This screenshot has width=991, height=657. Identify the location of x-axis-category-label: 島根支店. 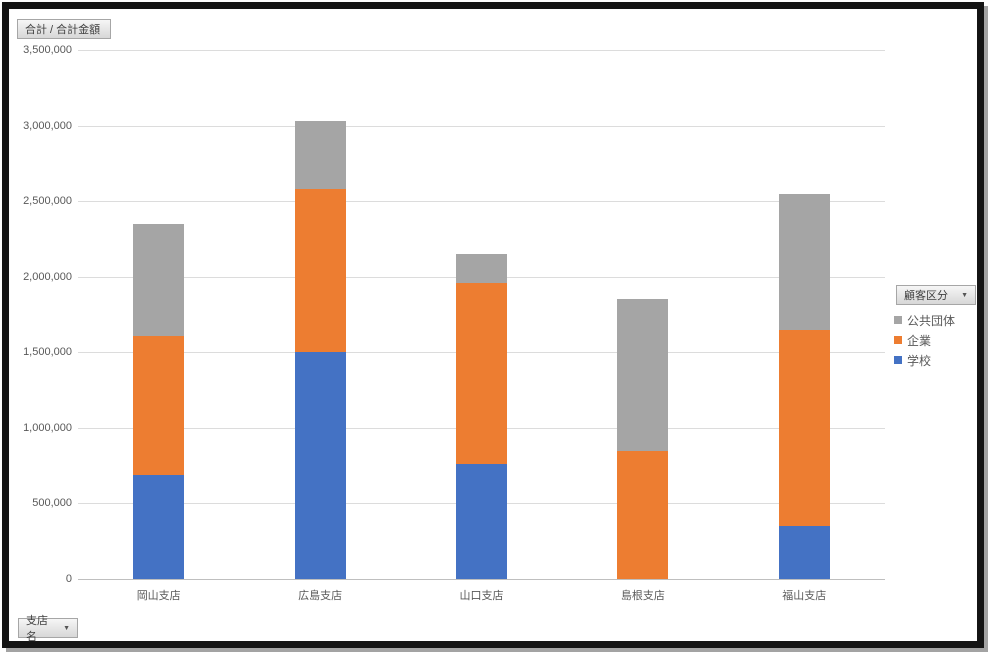
(642, 596).